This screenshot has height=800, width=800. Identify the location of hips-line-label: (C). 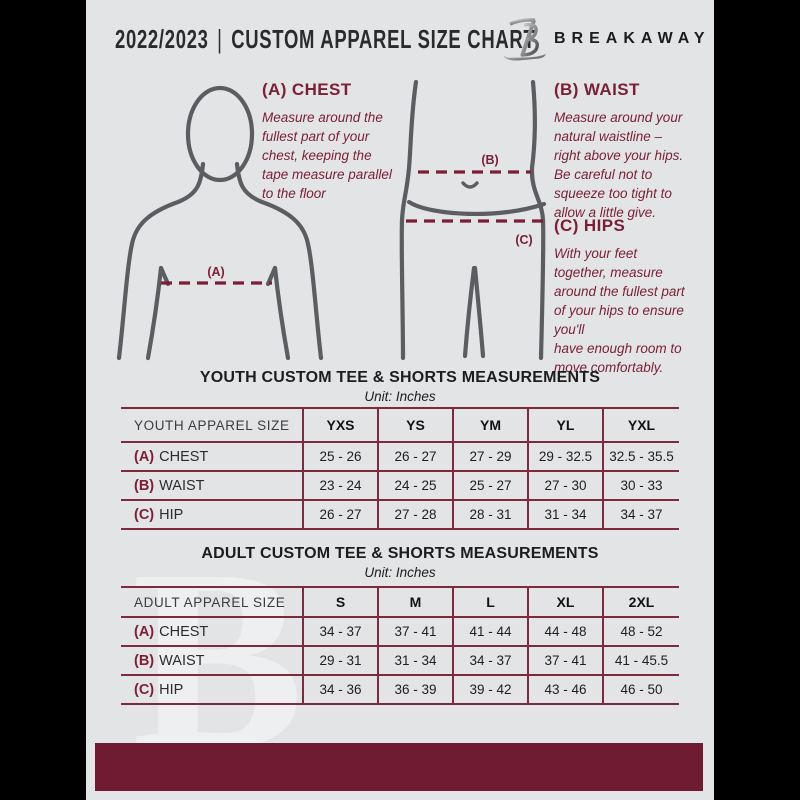
(523, 240).